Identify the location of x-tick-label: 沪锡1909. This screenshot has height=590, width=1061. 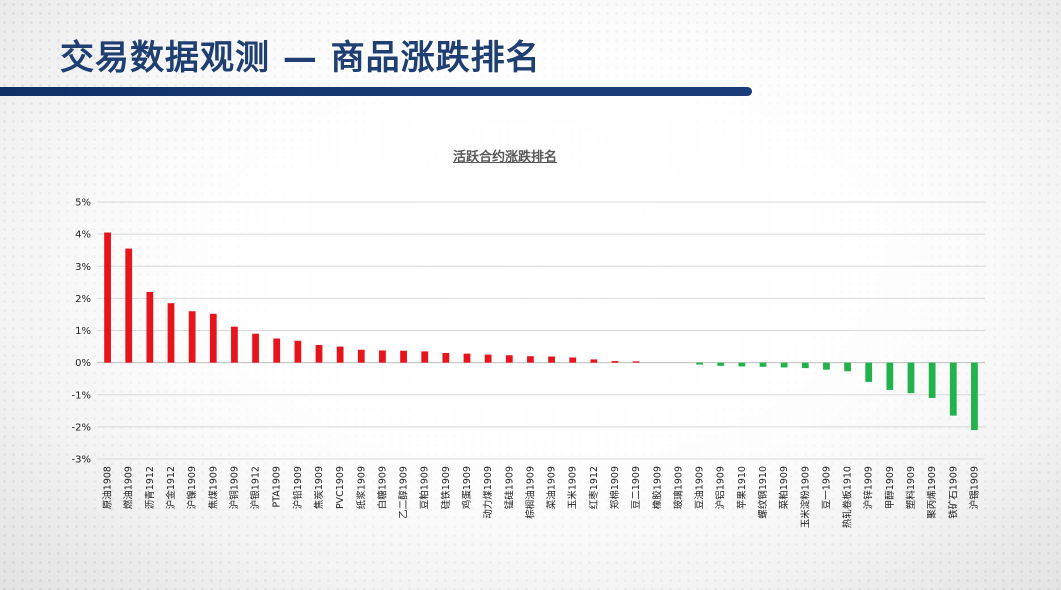
(974, 487).